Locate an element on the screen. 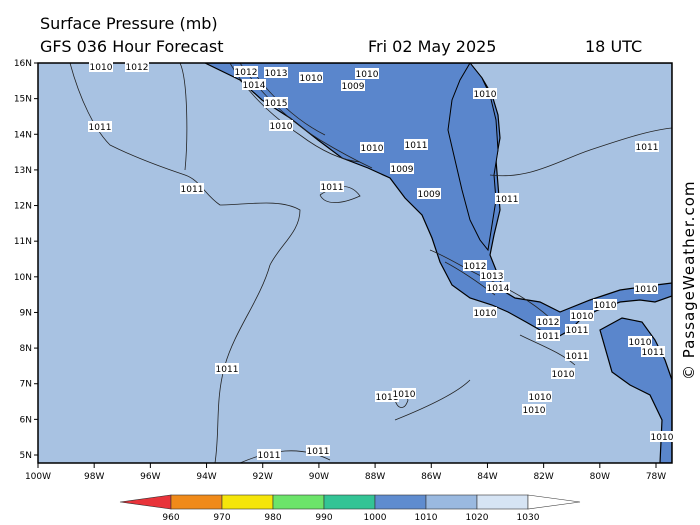  lon-label: 98W is located at coordinates (94, 477).